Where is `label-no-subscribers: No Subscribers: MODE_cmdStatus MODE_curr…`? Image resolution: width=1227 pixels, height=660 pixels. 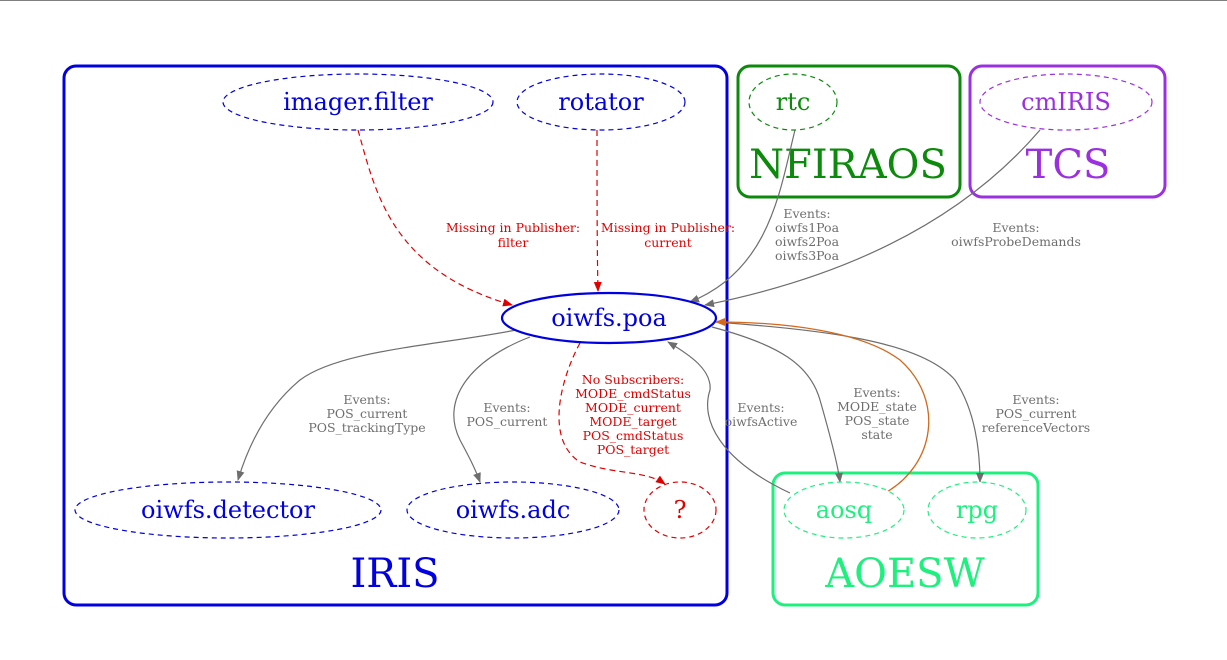
label-no-subscribers: No Subscribers: MODE_cmdStatus MODE_curr… is located at coordinates (633, 414).